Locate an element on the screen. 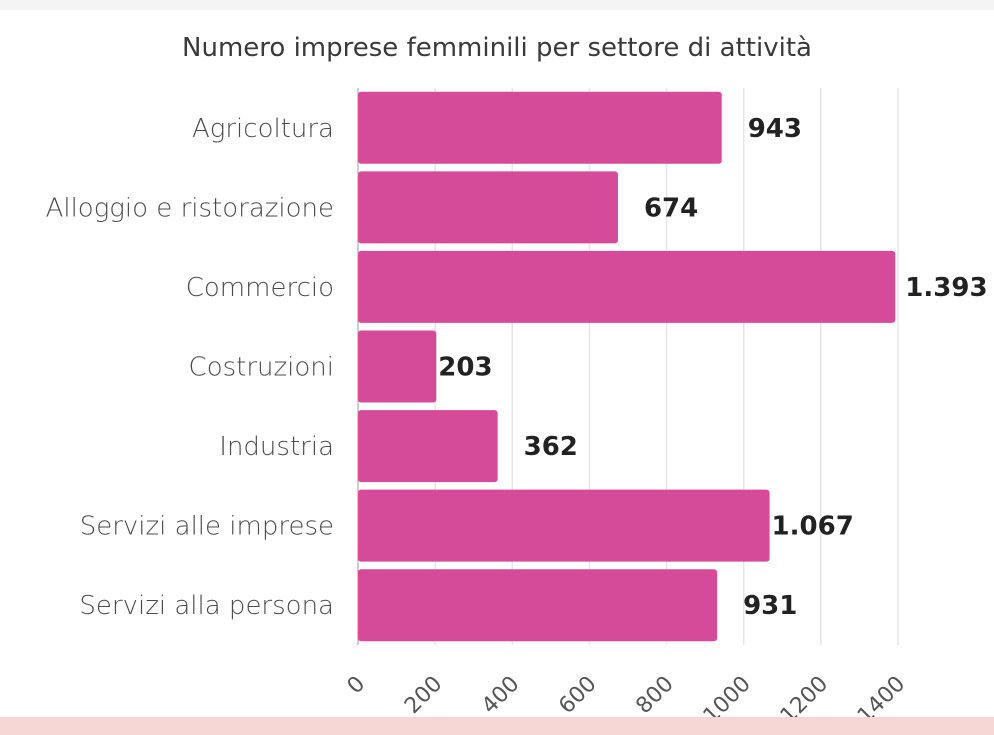  value-label: 362 is located at coordinates (551, 447).